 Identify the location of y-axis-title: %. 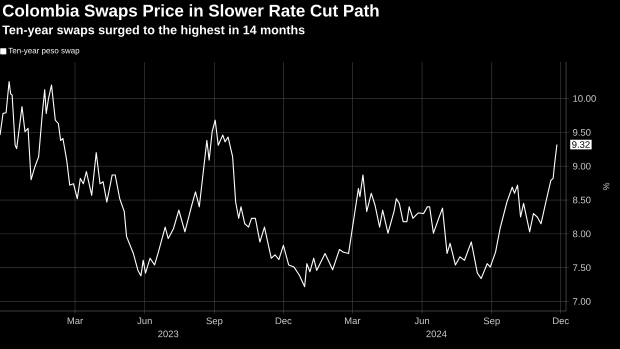
(606, 186).